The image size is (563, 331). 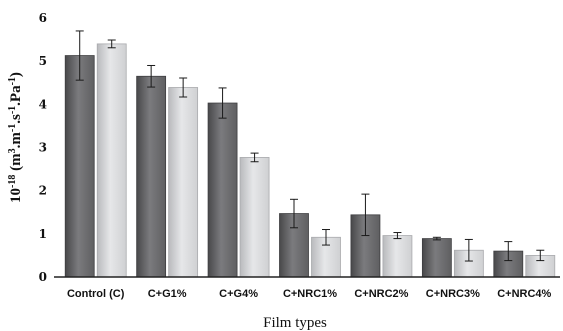 What do you see at coordinates (381, 294) in the screenshot?
I see `x-tick-label: C+NRC2%` at bounding box center [381, 294].